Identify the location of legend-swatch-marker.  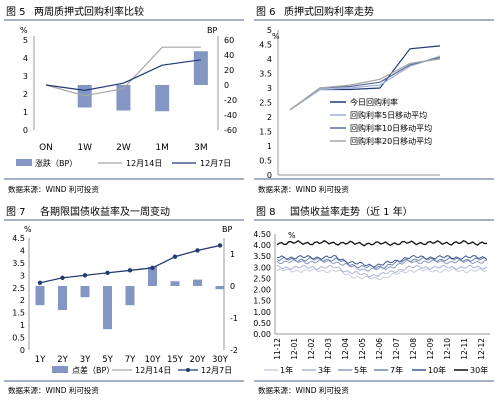
(188, 370).